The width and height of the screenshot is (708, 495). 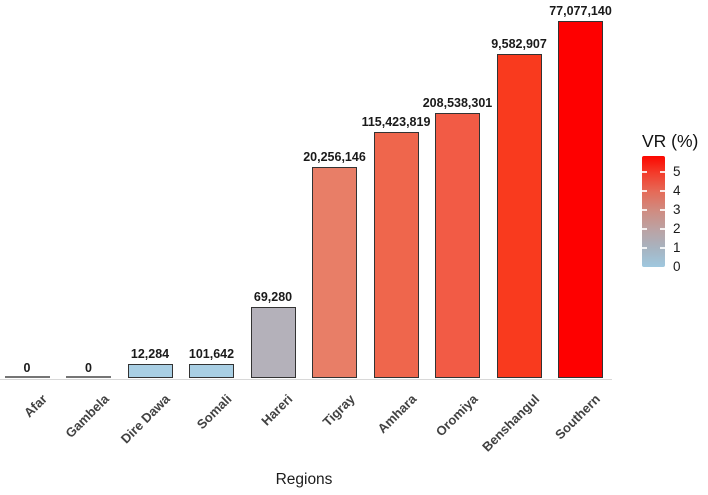 I want to click on bar-value-label-afar: 0, so click(x=27, y=368).